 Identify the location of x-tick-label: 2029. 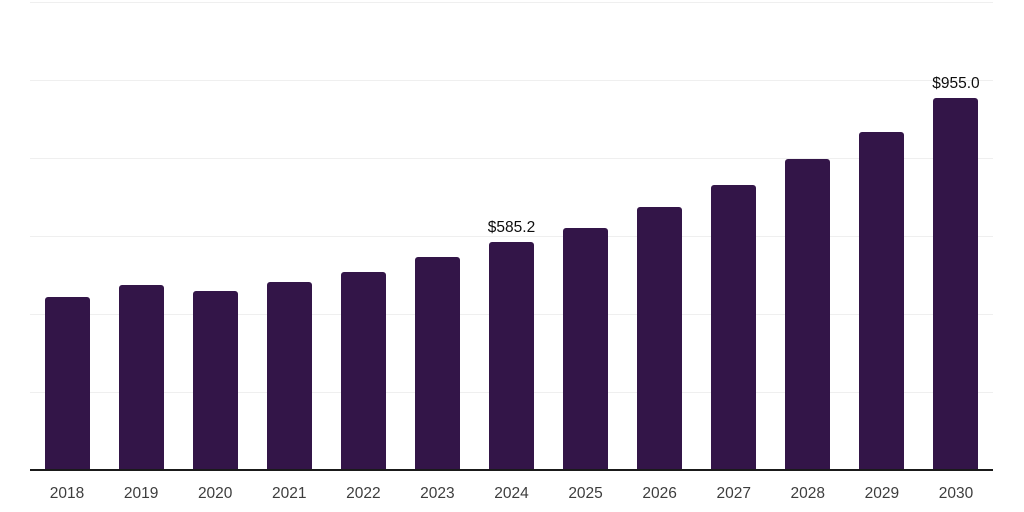
(882, 493).